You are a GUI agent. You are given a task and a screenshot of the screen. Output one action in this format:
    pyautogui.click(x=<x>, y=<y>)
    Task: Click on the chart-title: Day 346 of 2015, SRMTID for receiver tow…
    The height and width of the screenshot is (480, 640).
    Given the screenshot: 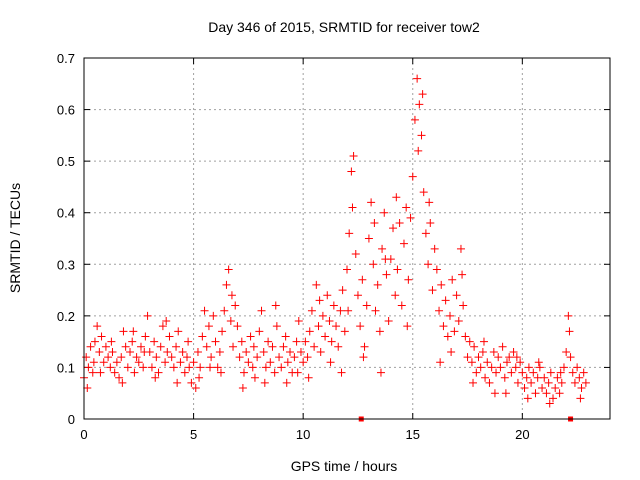 What is the action you would take?
    pyautogui.click(x=344, y=27)
    